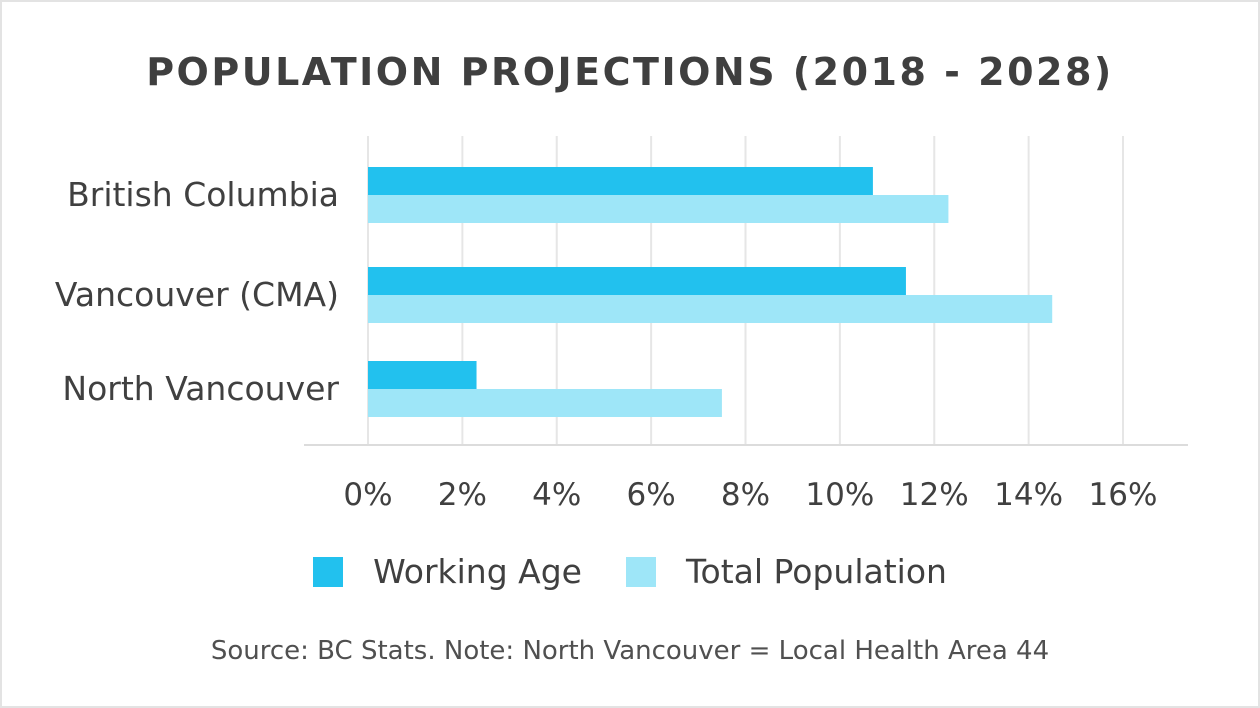 This screenshot has width=1260, height=708. I want to click on legend-item-working-age: Working Age, so click(447, 571).